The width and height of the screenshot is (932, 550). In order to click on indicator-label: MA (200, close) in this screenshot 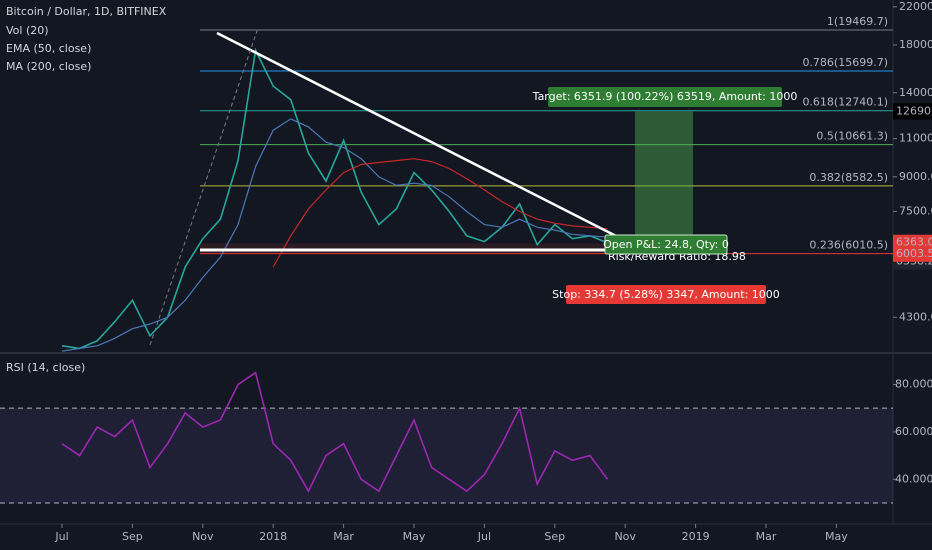, I will do `click(48, 66)`.